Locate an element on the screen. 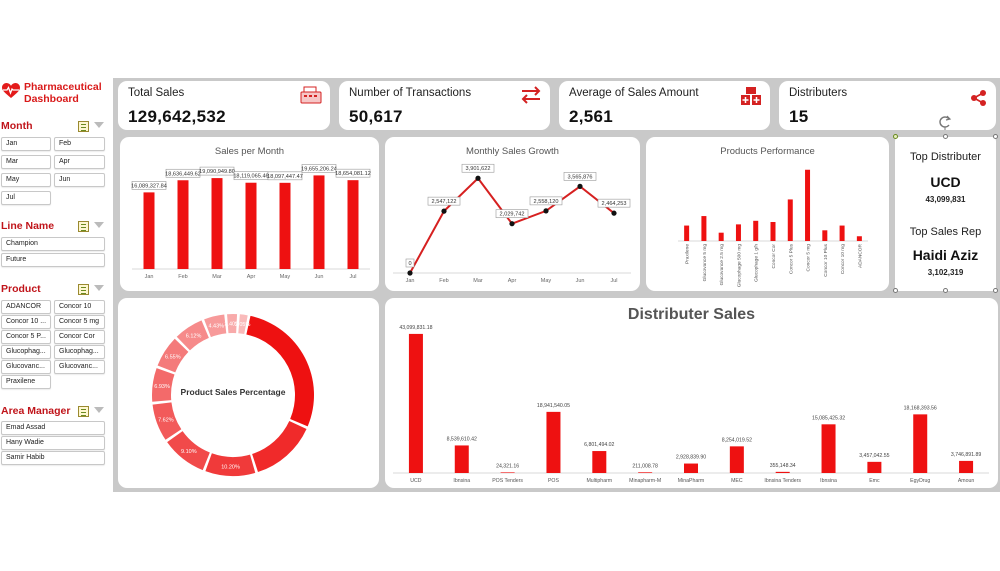 Image resolution: width=1000 pixels, height=571 pixels. product-item: Concor Cor is located at coordinates (79, 337).